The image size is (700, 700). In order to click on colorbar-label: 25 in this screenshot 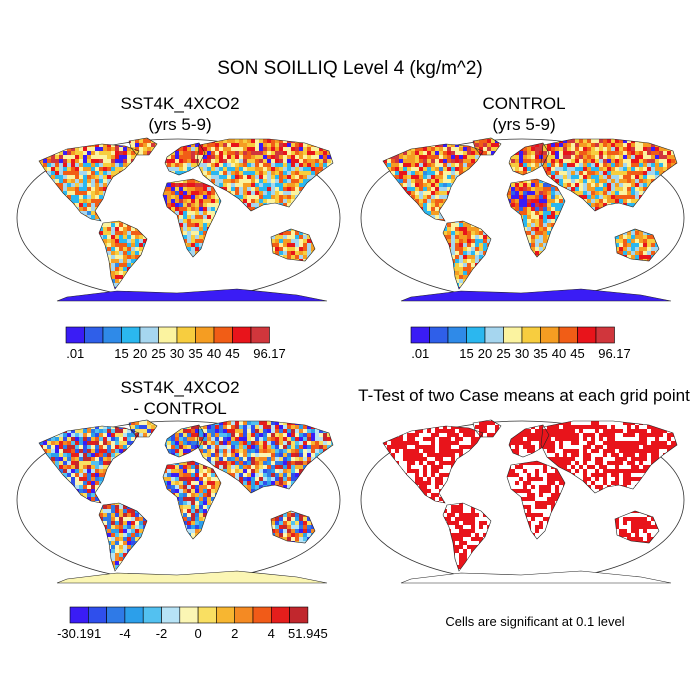, I will do `click(503, 353)`.